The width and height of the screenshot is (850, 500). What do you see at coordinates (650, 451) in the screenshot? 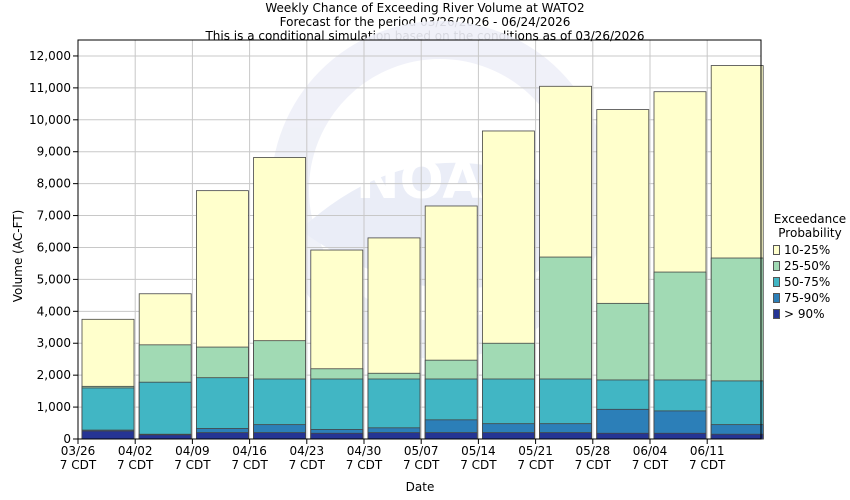
I see `x-tick-label-date: 06/04` at bounding box center [650, 451].